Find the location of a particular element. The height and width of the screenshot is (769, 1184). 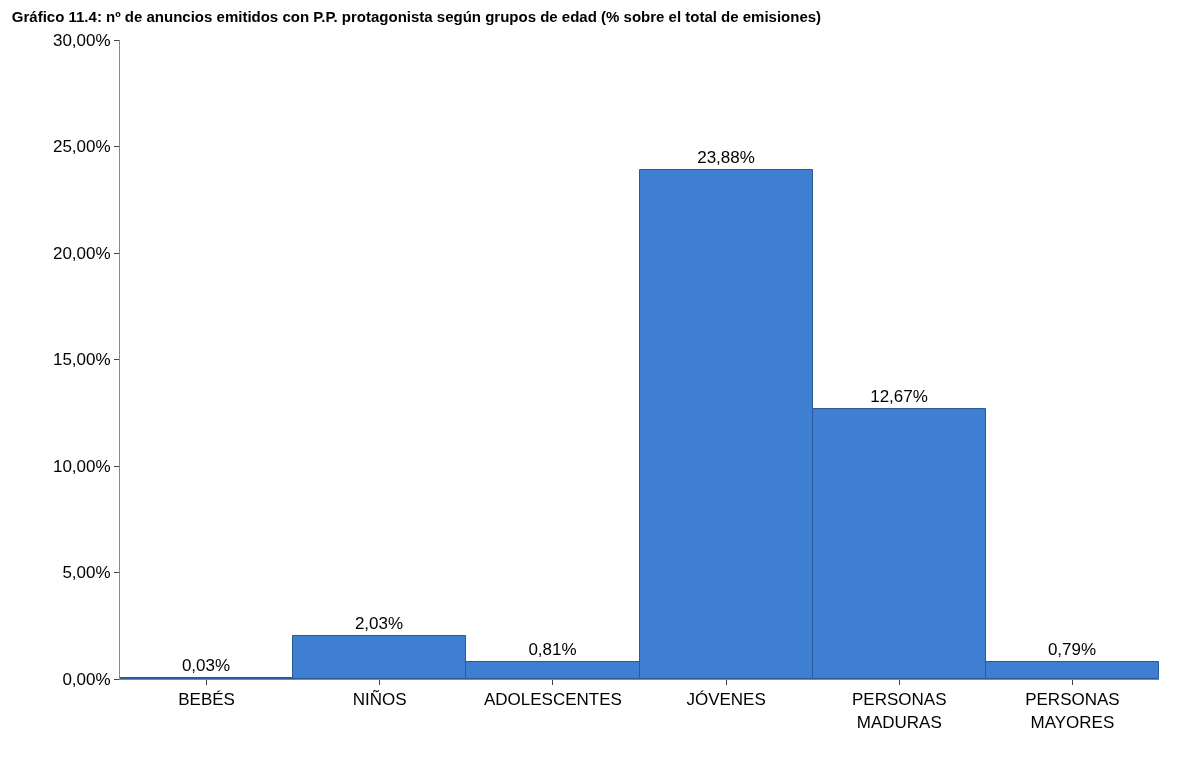

x-tick-label: PERSONAS MADURAS is located at coordinates (899, 711).